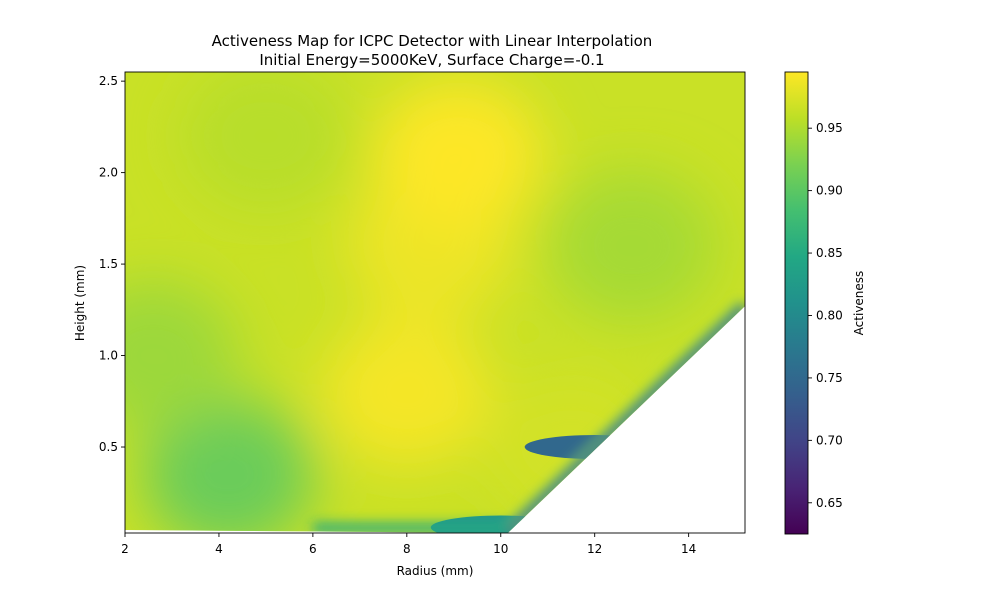 This screenshot has width=1000, height=600. I want to click on x-tick-label: 12, so click(594, 549).